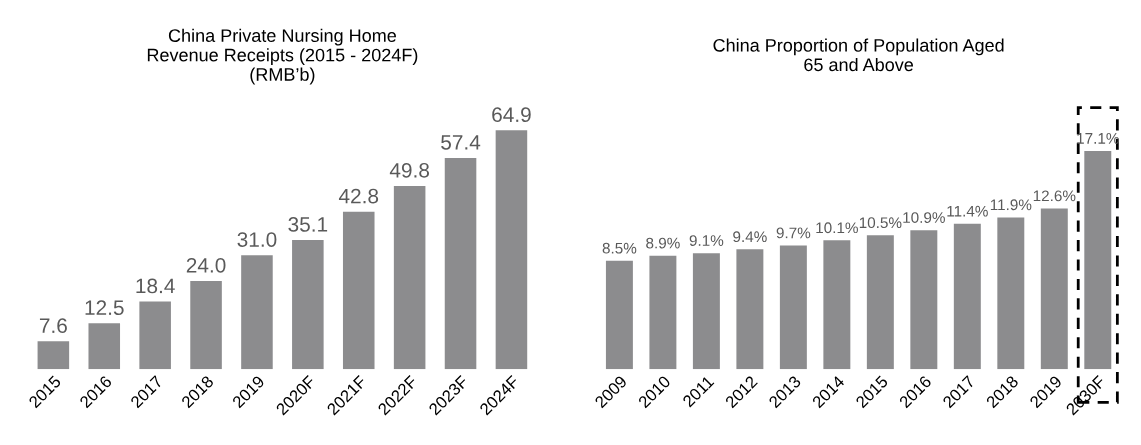 The image size is (1141, 445). What do you see at coordinates (257, 239) in the screenshot?
I see `data-label: 31.0` at bounding box center [257, 239].